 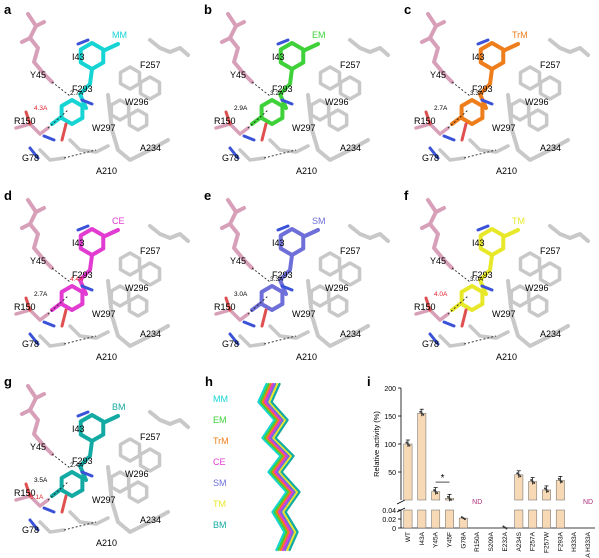 What do you see at coordinates (8, 381) in the screenshot?
I see `panel-letter: g` at bounding box center [8, 381].